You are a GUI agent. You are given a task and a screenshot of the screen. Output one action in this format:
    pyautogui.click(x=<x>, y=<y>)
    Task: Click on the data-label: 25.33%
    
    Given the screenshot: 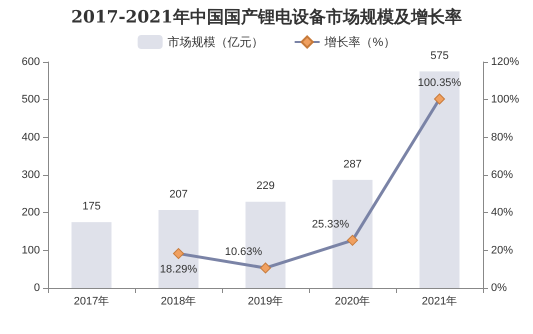 What is the action you would take?
    pyautogui.click(x=331, y=224)
    